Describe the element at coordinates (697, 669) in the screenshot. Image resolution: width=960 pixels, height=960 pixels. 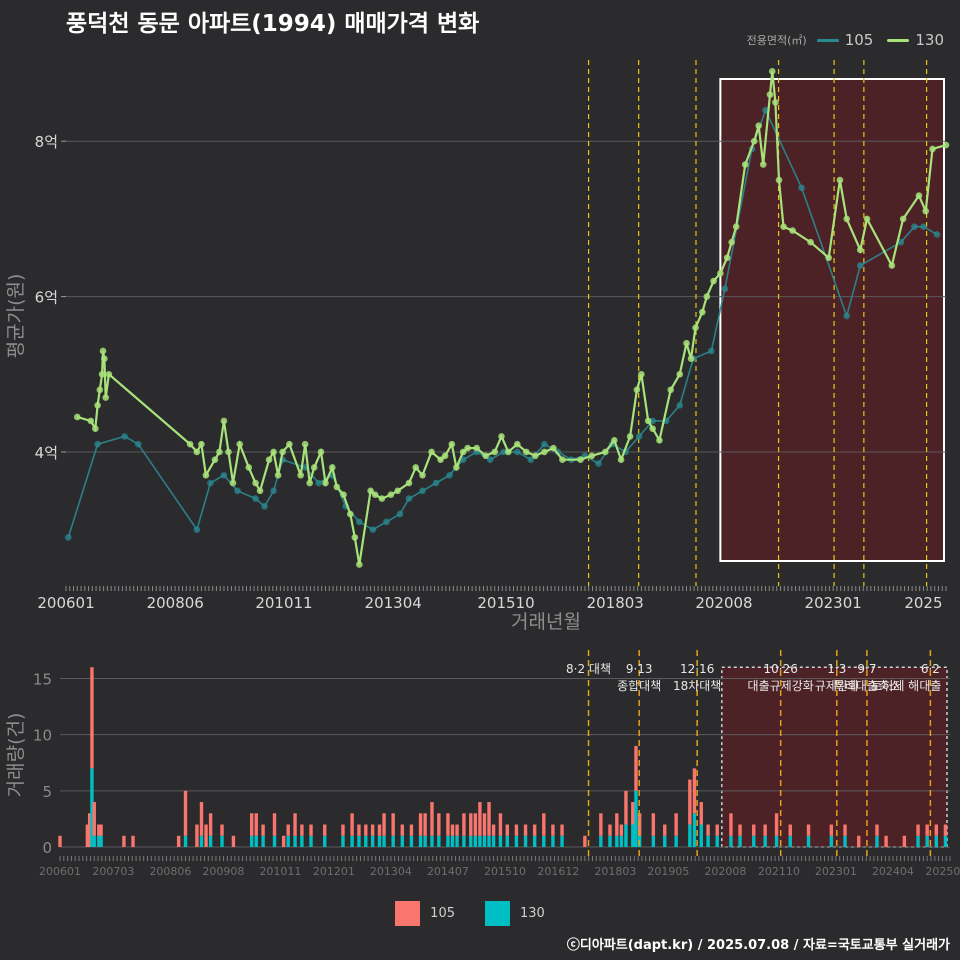
I see `policy-annotation: 12·16` at that location.